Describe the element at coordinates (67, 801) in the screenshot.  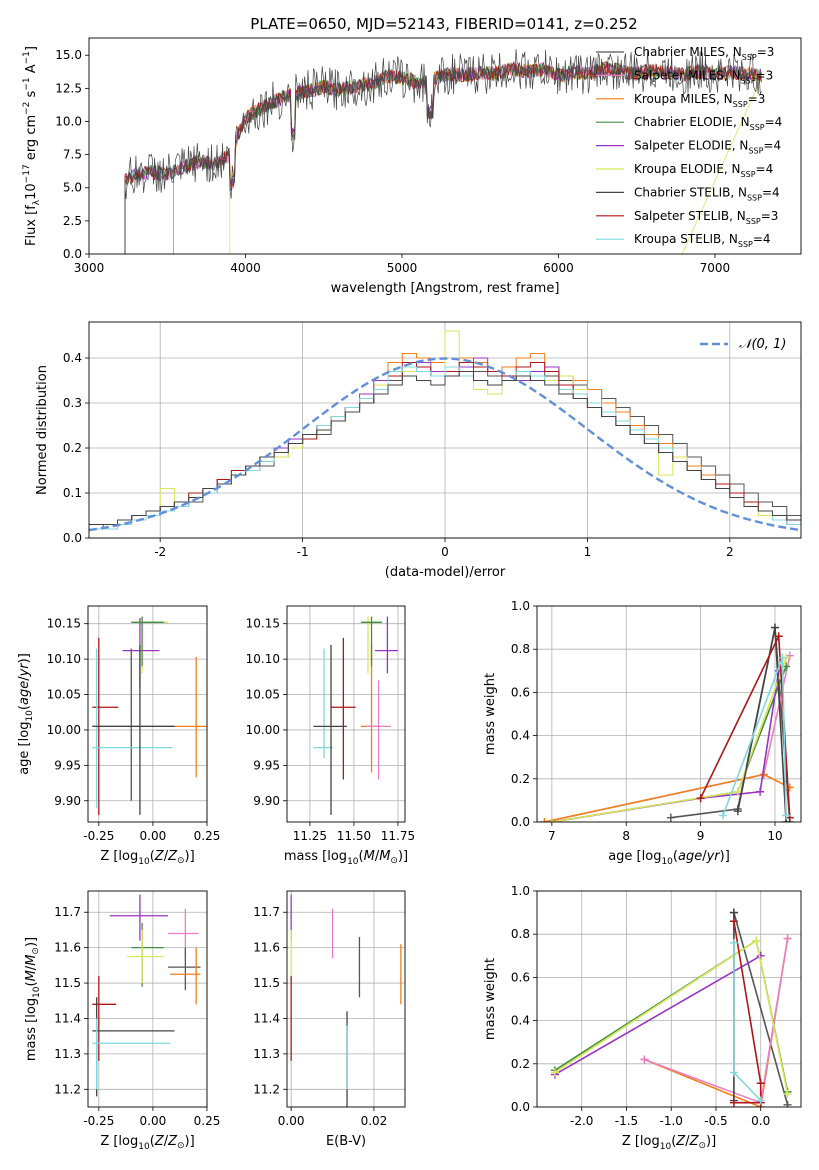
I see `y-tick-label: 9.90` at that location.